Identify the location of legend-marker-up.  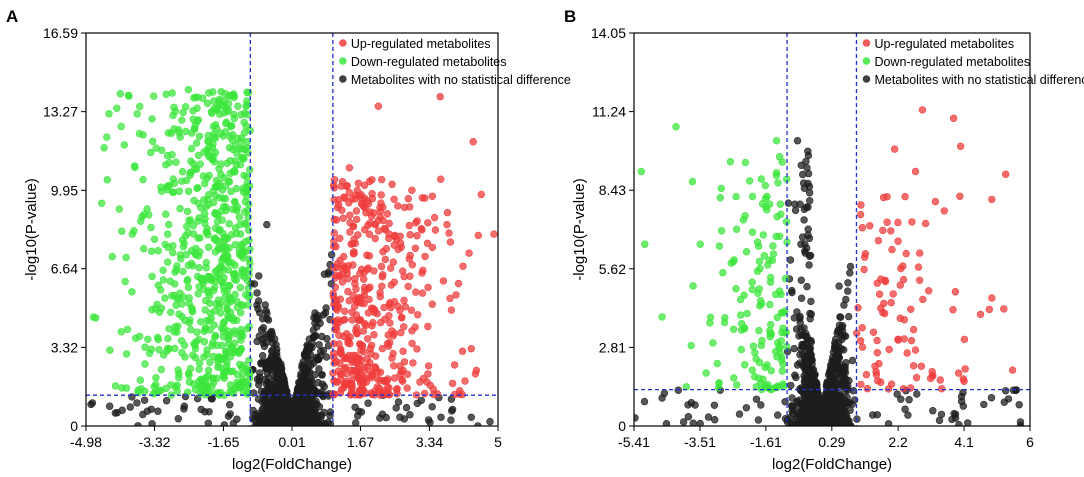
(343, 43).